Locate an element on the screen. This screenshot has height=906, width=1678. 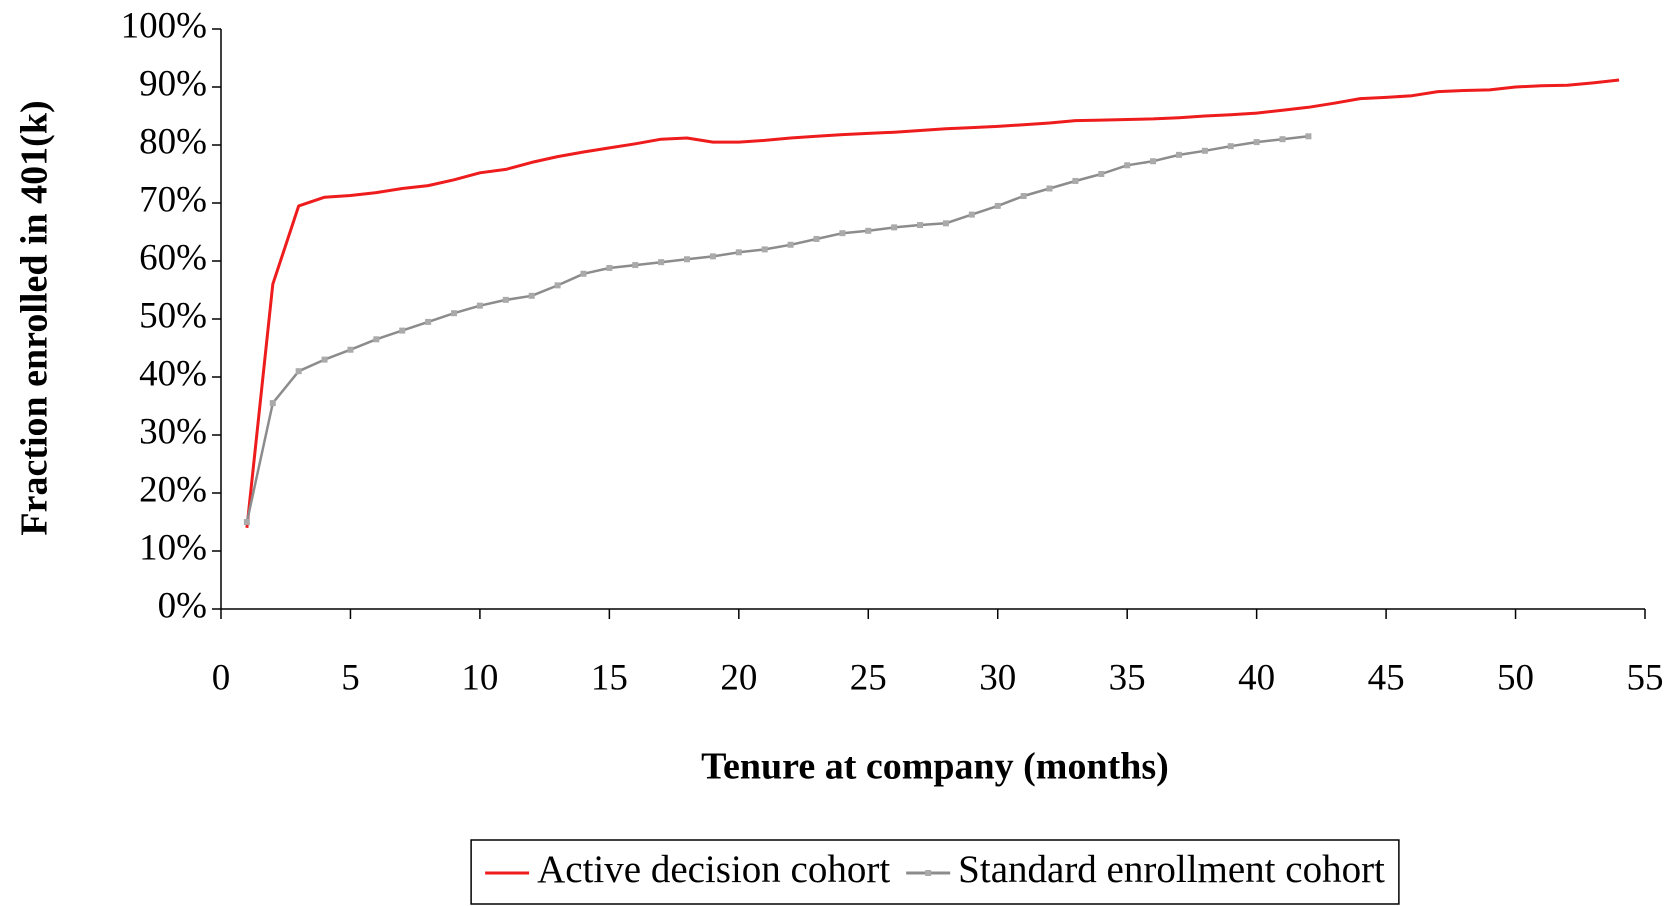
x-tick-label: 50 is located at coordinates (1515, 677).